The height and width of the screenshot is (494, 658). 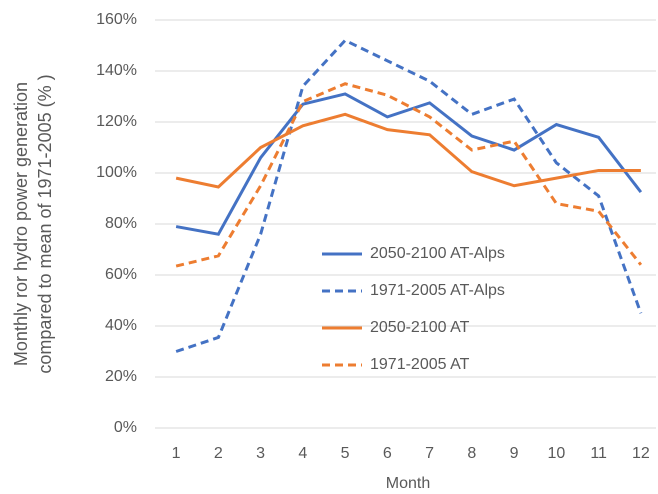 I want to click on y-tick-label: 80%, so click(x=121, y=223).